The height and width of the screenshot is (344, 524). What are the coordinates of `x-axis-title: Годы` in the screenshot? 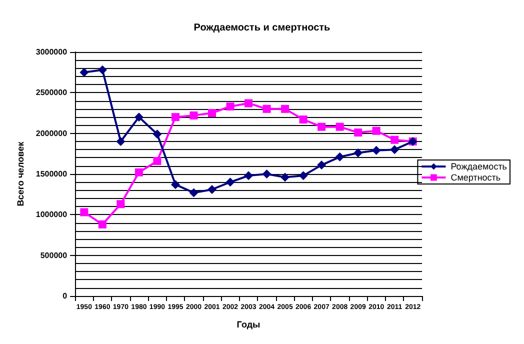 It's located at (248, 325).